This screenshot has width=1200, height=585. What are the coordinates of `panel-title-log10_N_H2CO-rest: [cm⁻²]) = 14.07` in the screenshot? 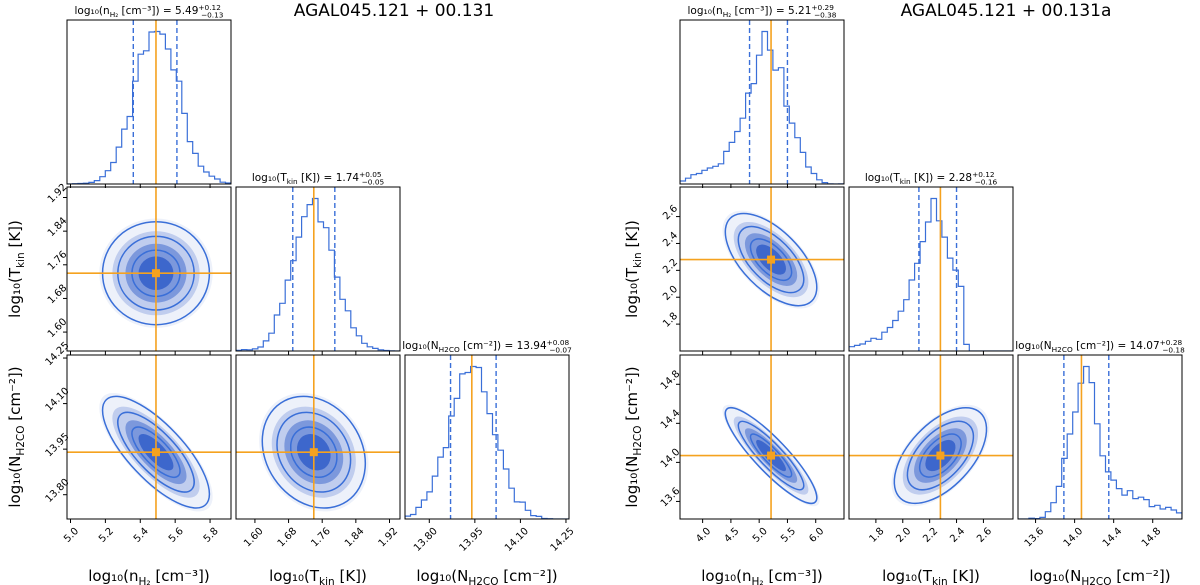 It's located at (1116, 346).